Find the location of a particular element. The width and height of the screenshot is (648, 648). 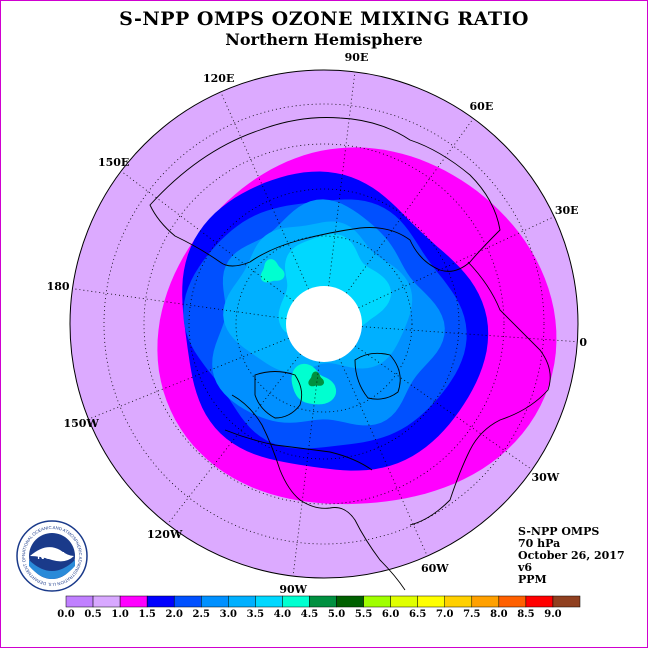

legend-tick-label: 1.0 is located at coordinates (120, 614).